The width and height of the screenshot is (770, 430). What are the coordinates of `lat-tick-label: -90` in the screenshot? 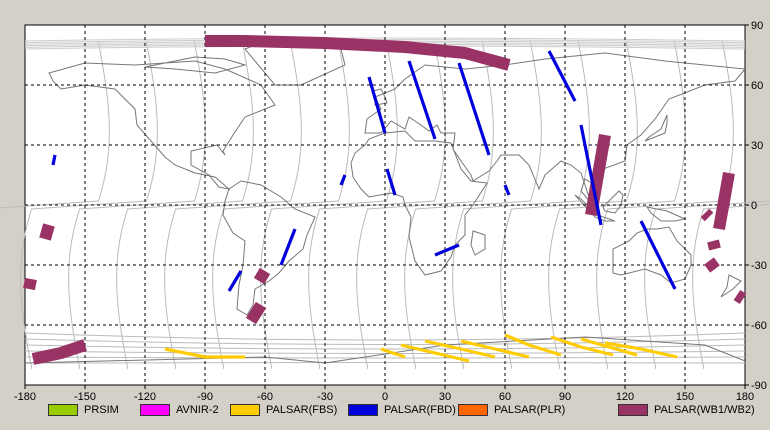 It's located at (759, 386).